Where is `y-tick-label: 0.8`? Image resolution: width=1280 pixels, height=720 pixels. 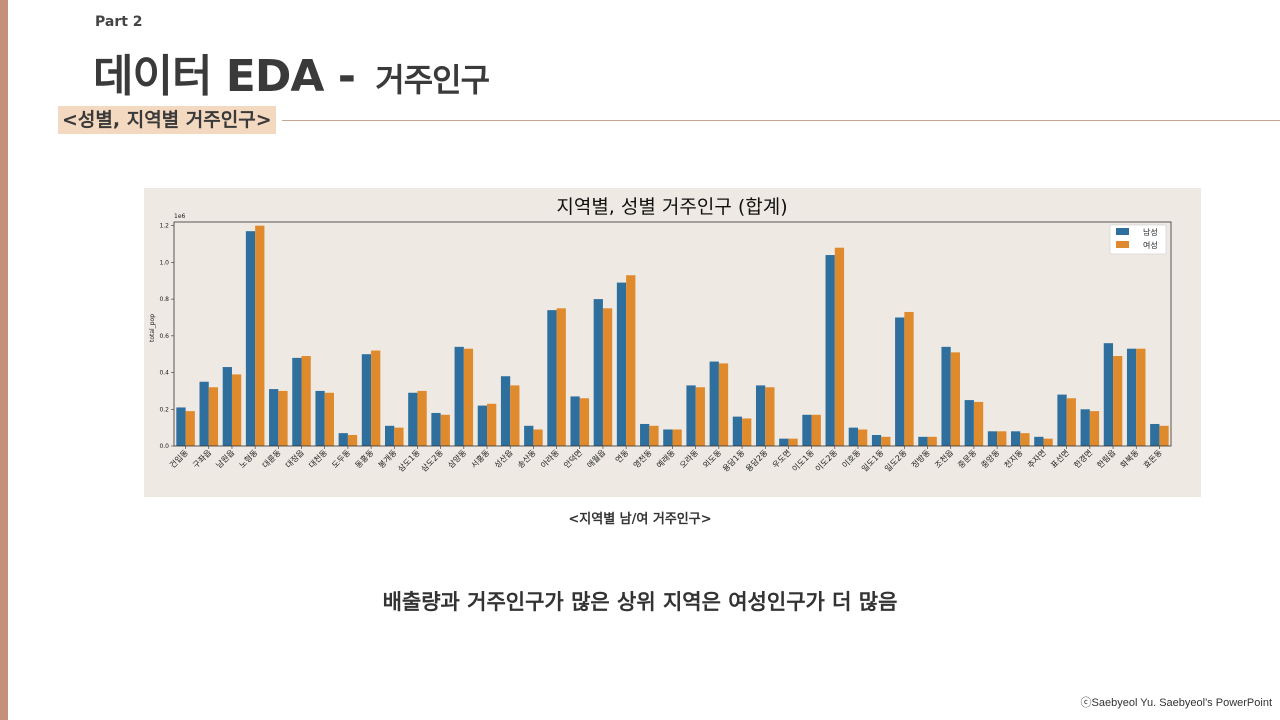
y-tick-label: 0.8 is located at coordinates (164, 299).